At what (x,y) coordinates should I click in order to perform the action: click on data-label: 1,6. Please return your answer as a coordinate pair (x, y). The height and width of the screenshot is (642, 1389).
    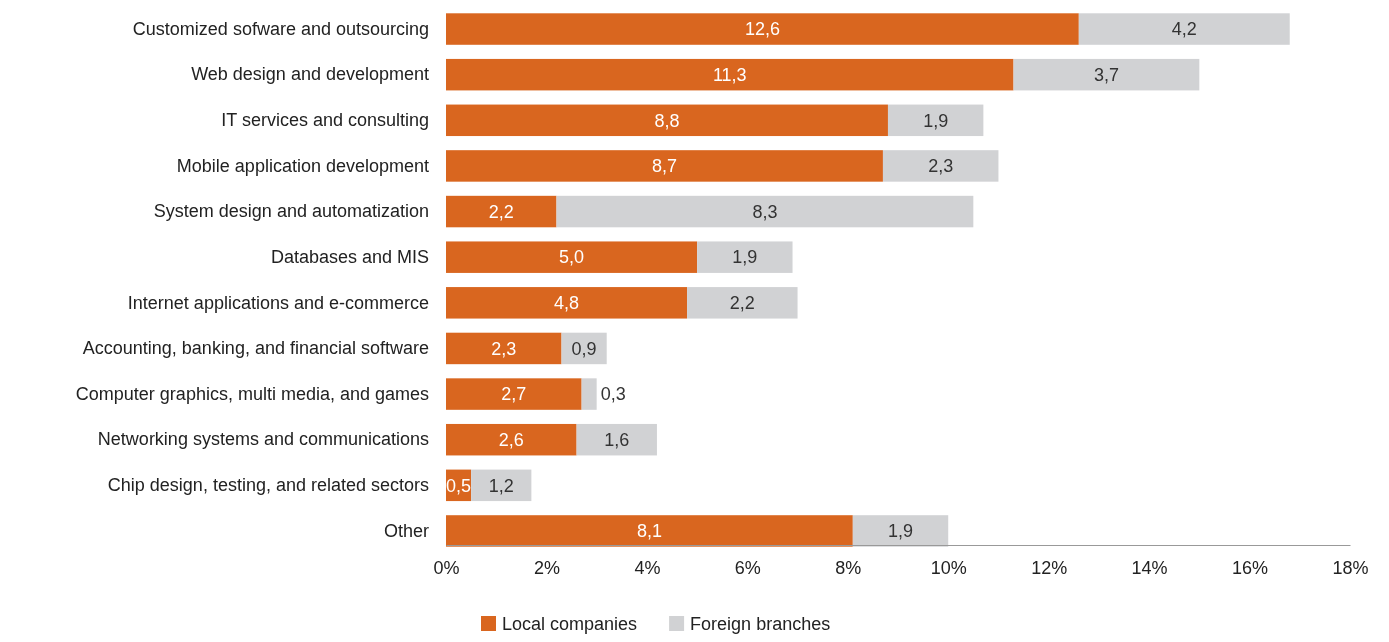
    Looking at the image, I should click on (617, 440).